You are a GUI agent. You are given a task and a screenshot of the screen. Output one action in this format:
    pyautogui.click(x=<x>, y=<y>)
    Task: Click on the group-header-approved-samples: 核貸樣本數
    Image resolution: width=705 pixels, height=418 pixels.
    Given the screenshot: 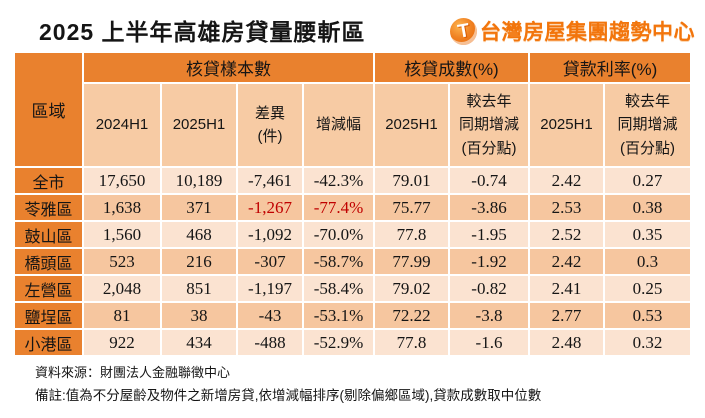 What is the action you would take?
    pyautogui.click(x=228, y=67)
    